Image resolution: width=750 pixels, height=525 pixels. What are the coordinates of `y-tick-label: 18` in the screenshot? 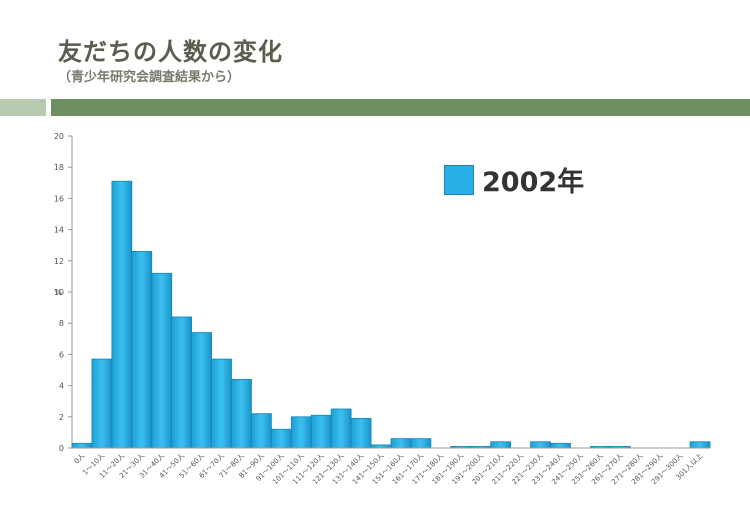 It's located at (59, 167).